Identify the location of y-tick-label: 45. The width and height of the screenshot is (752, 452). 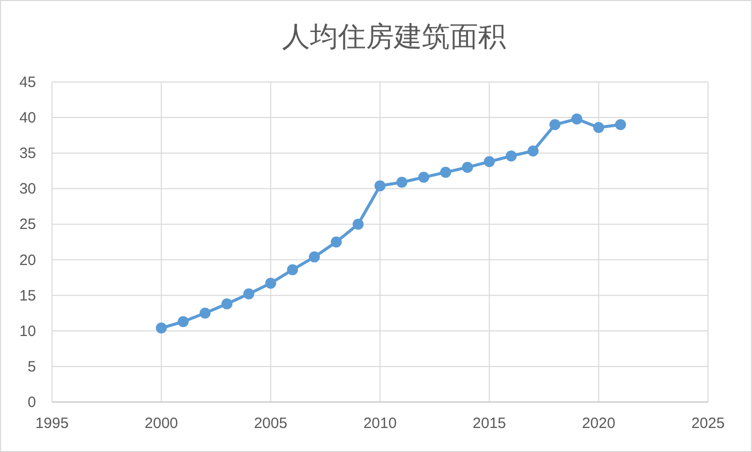
(27, 82).